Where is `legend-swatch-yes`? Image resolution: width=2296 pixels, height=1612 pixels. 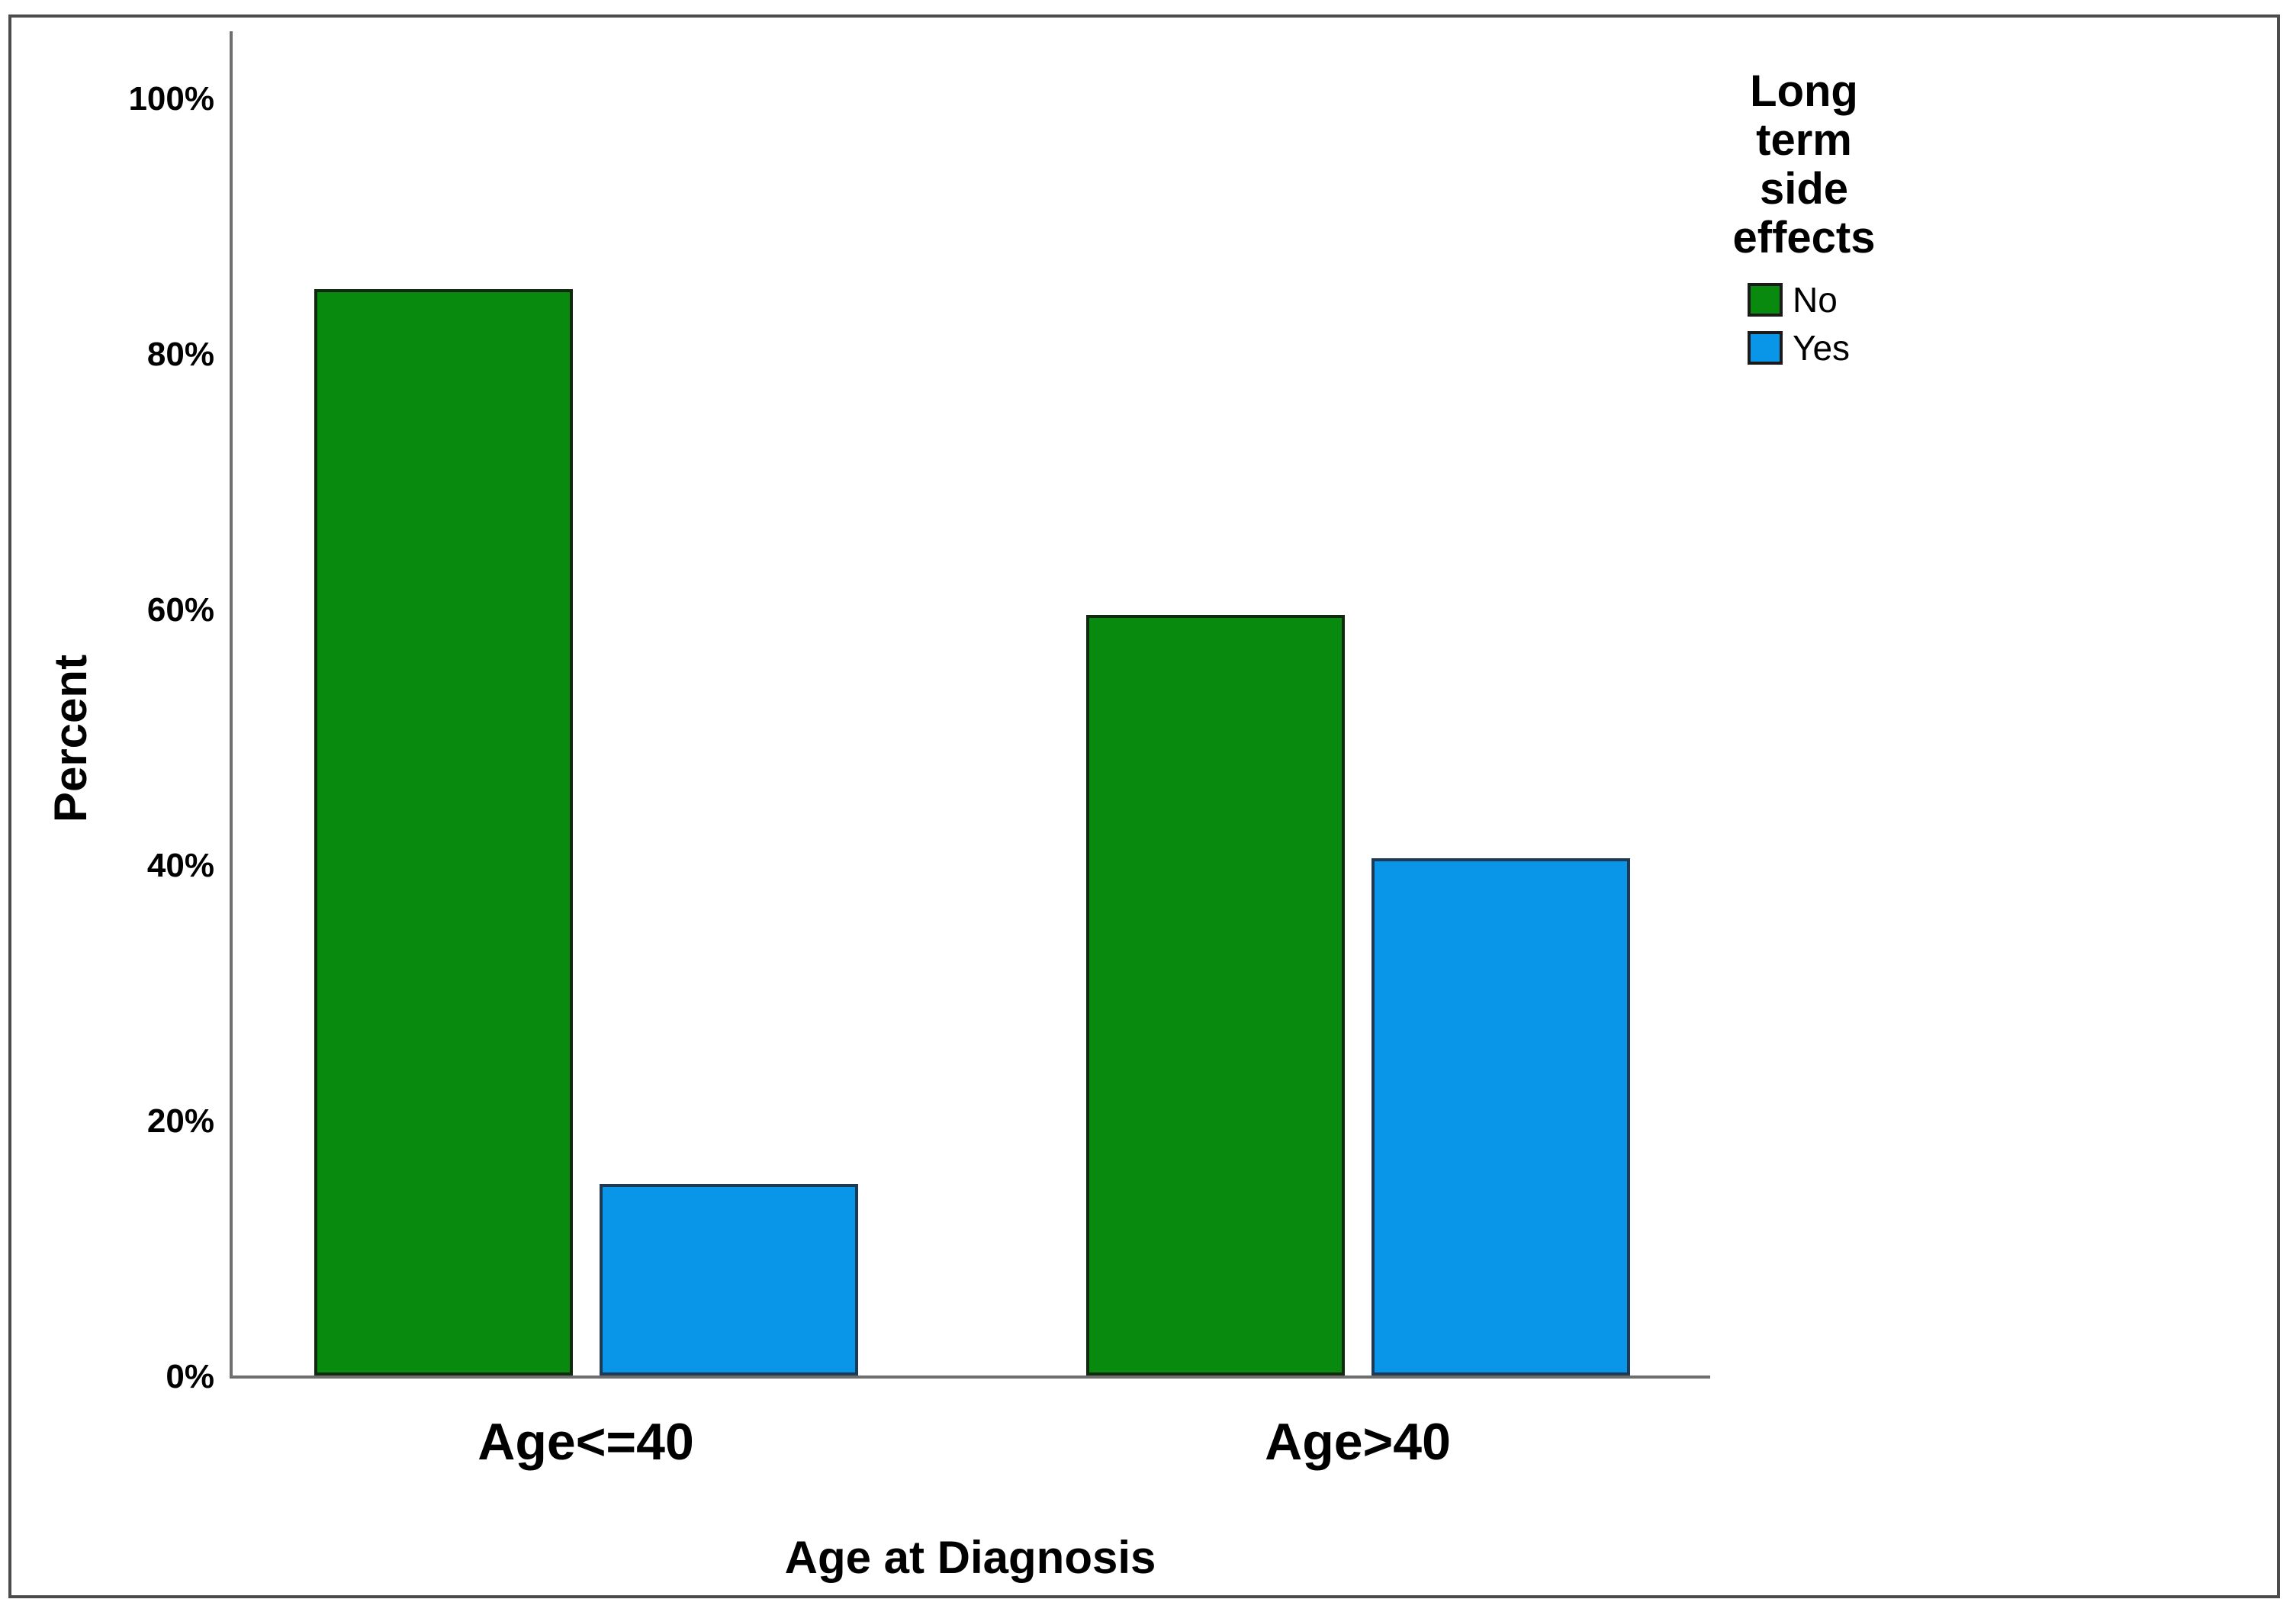 legend-swatch-yes is located at coordinates (1766, 348).